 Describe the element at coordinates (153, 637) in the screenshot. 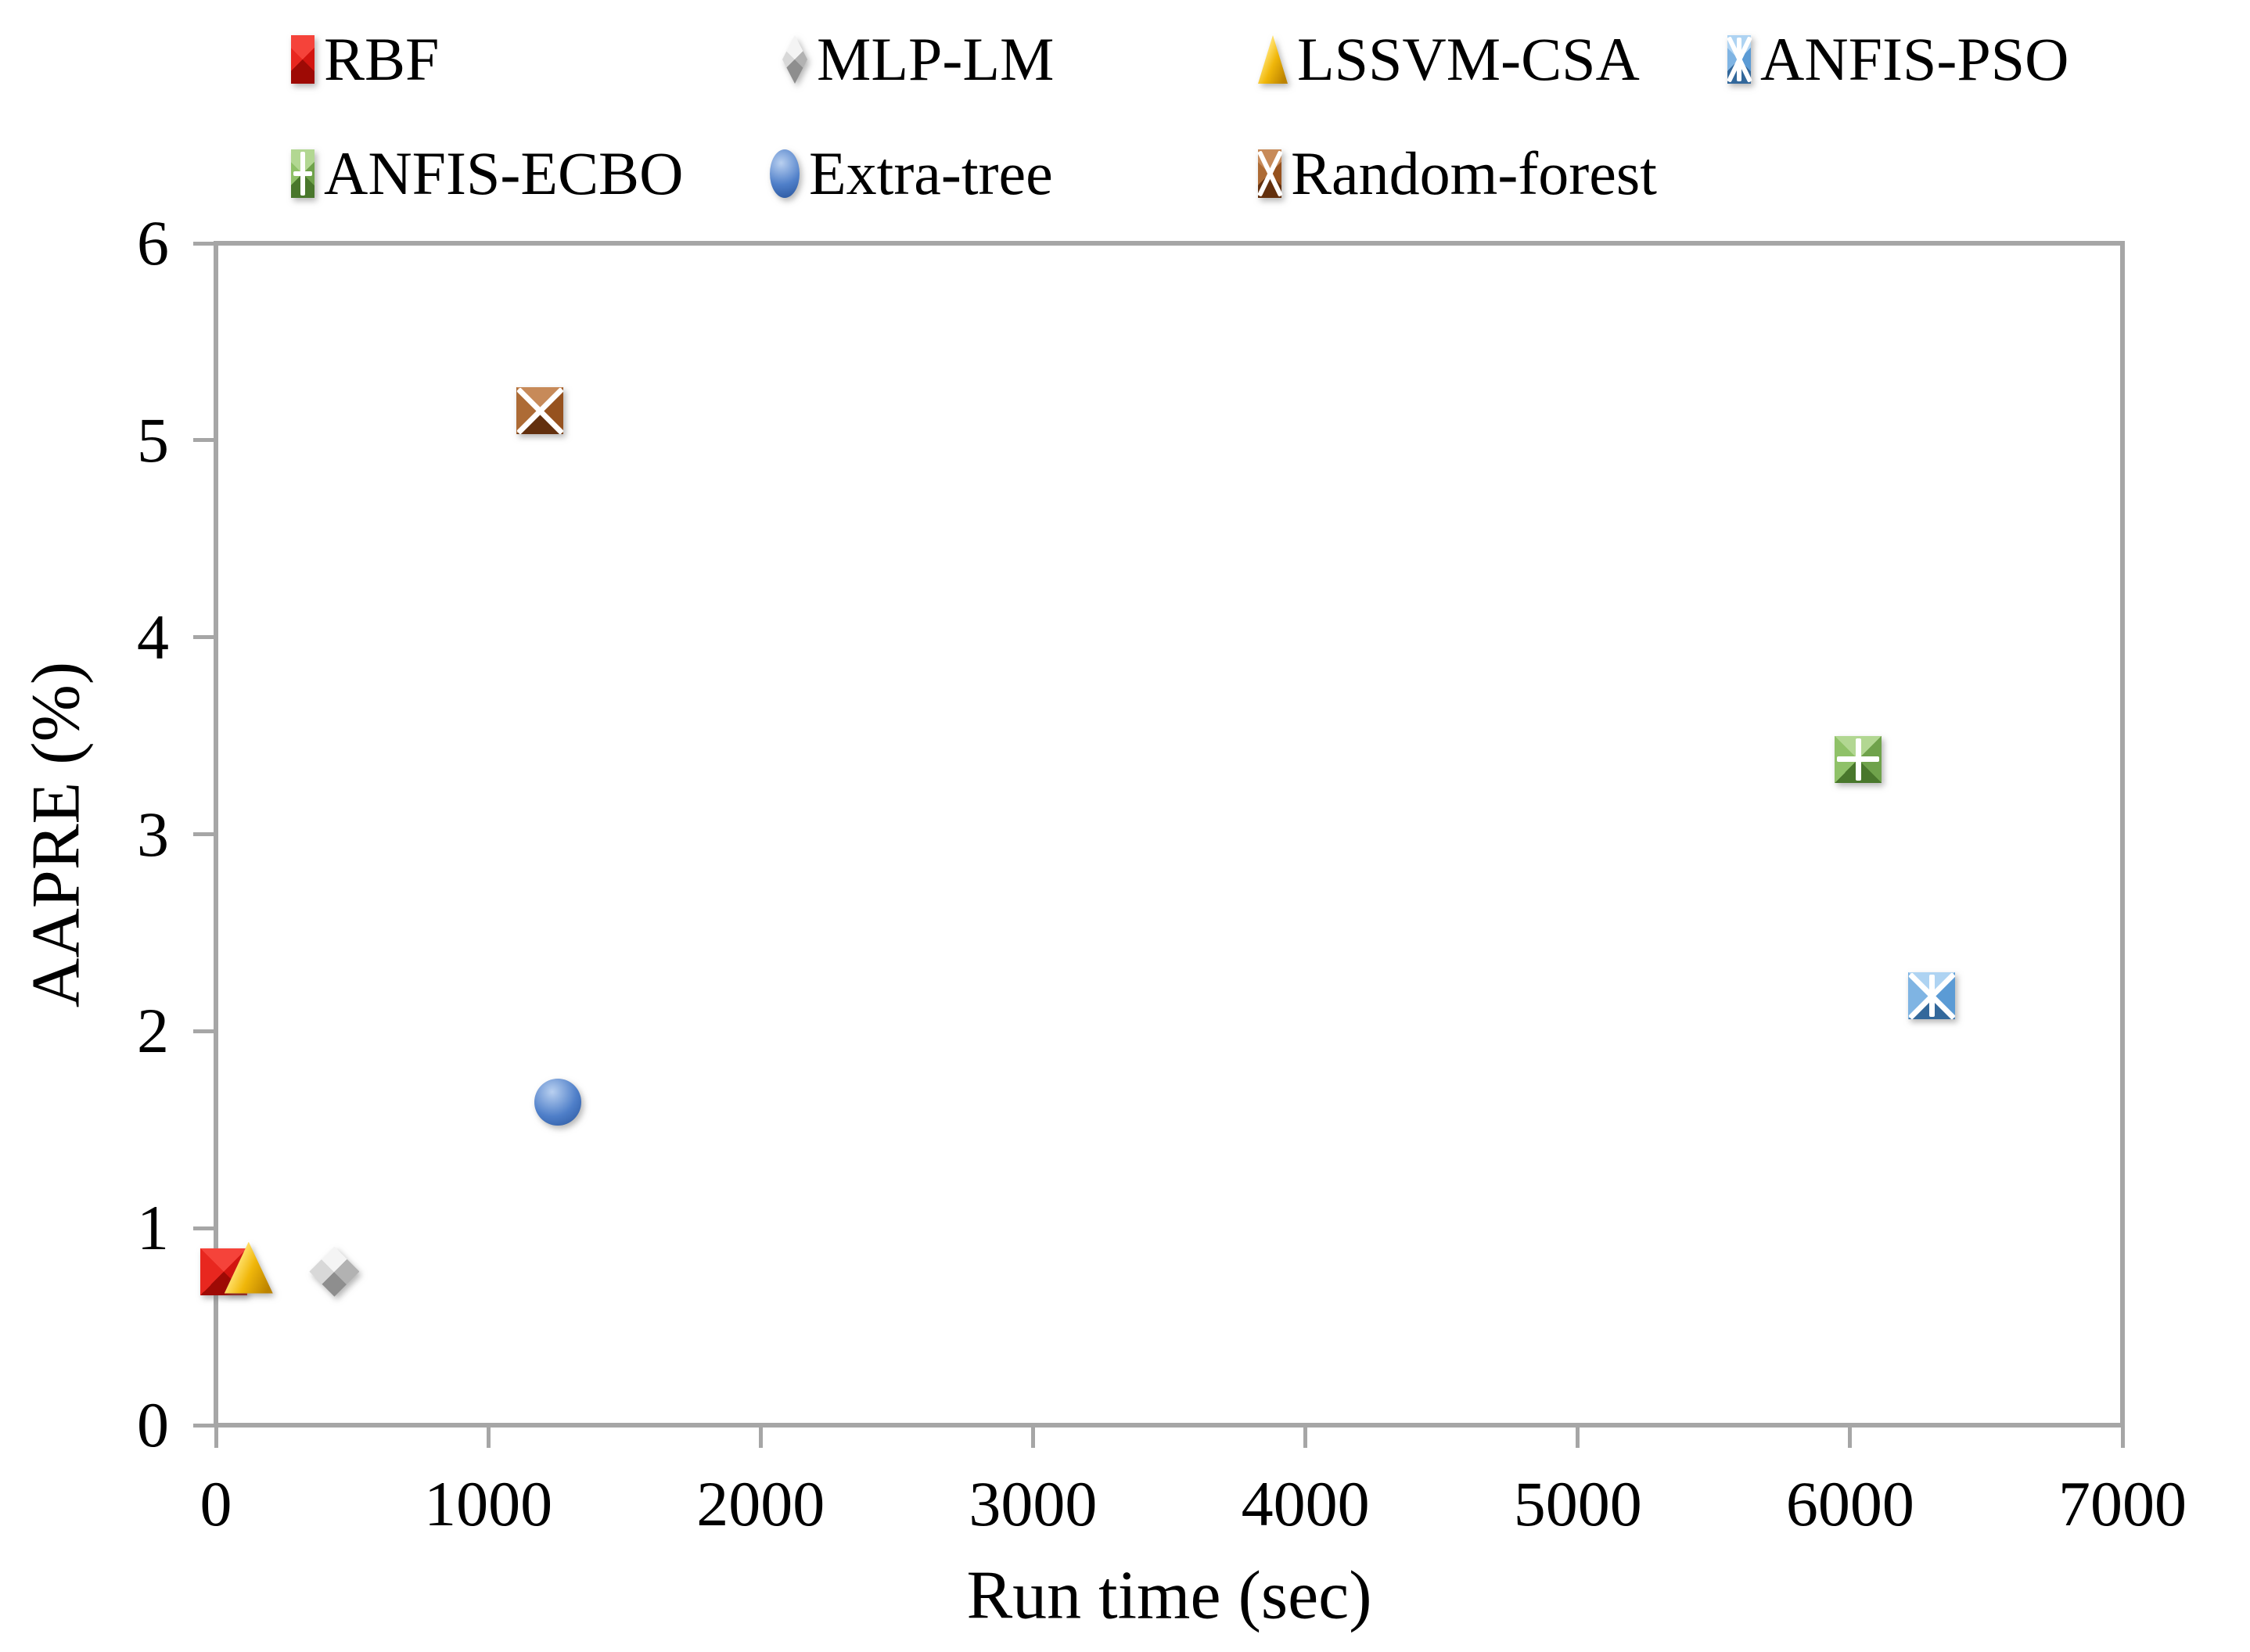

I see `y-tick-label: 4` at that location.